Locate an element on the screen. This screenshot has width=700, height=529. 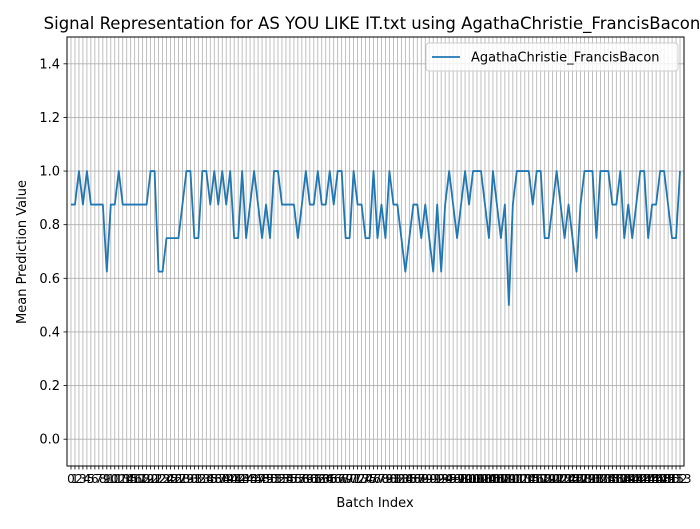
x-tick-label: 122 is located at coordinates (556, 479).